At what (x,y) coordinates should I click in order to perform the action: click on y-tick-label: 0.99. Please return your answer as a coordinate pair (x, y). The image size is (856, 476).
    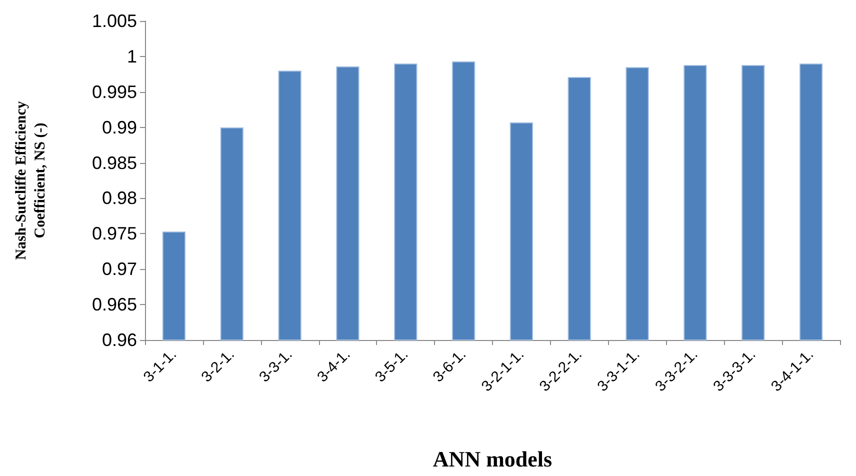
    Looking at the image, I should click on (119, 127).